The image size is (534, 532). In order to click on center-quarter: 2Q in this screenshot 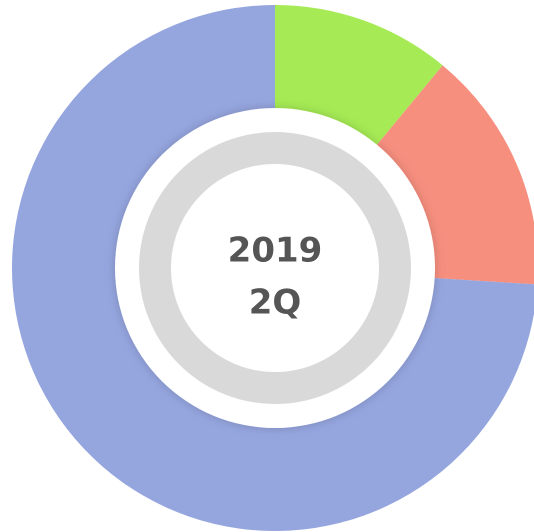, I will do `click(275, 303)`.